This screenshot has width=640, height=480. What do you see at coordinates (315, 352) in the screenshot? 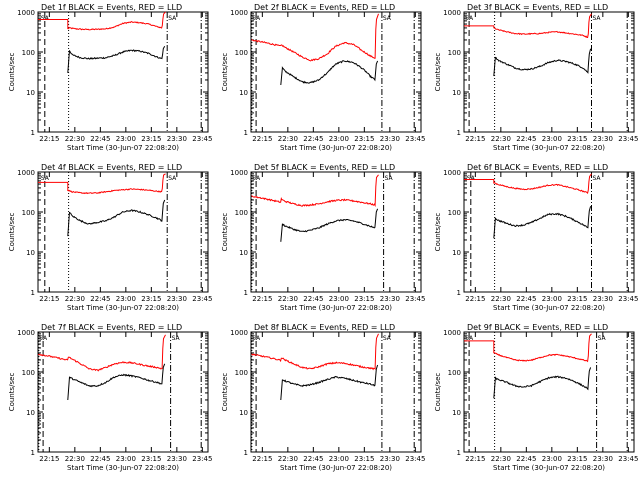
I see `panel-8-lld-series` at bounding box center [315, 352].